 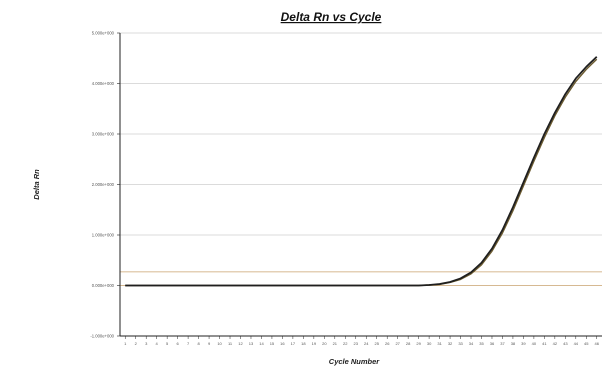 What do you see at coordinates (471, 343) in the screenshot?
I see `x-tick-label: 34` at bounding box center [471, 343].